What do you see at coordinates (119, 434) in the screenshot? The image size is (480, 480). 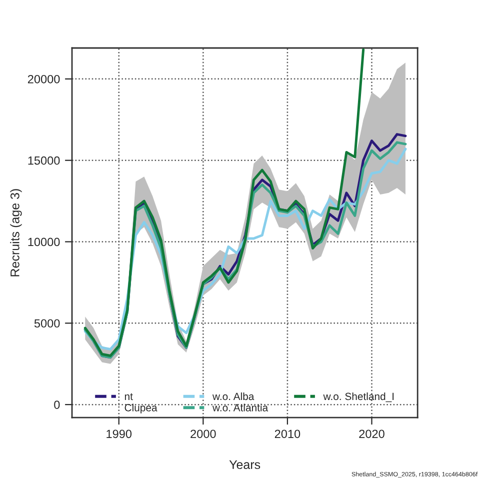 I see `x-tick-label: 1990` at bounding box center [119, 434].